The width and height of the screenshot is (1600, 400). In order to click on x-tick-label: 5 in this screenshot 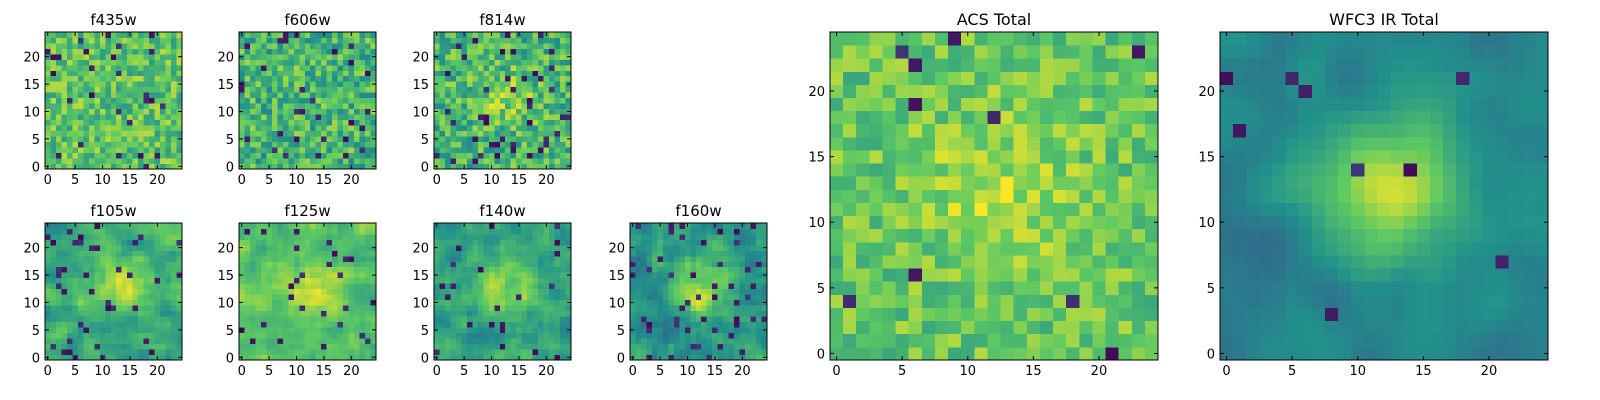, I will do `click(464, 180)`.